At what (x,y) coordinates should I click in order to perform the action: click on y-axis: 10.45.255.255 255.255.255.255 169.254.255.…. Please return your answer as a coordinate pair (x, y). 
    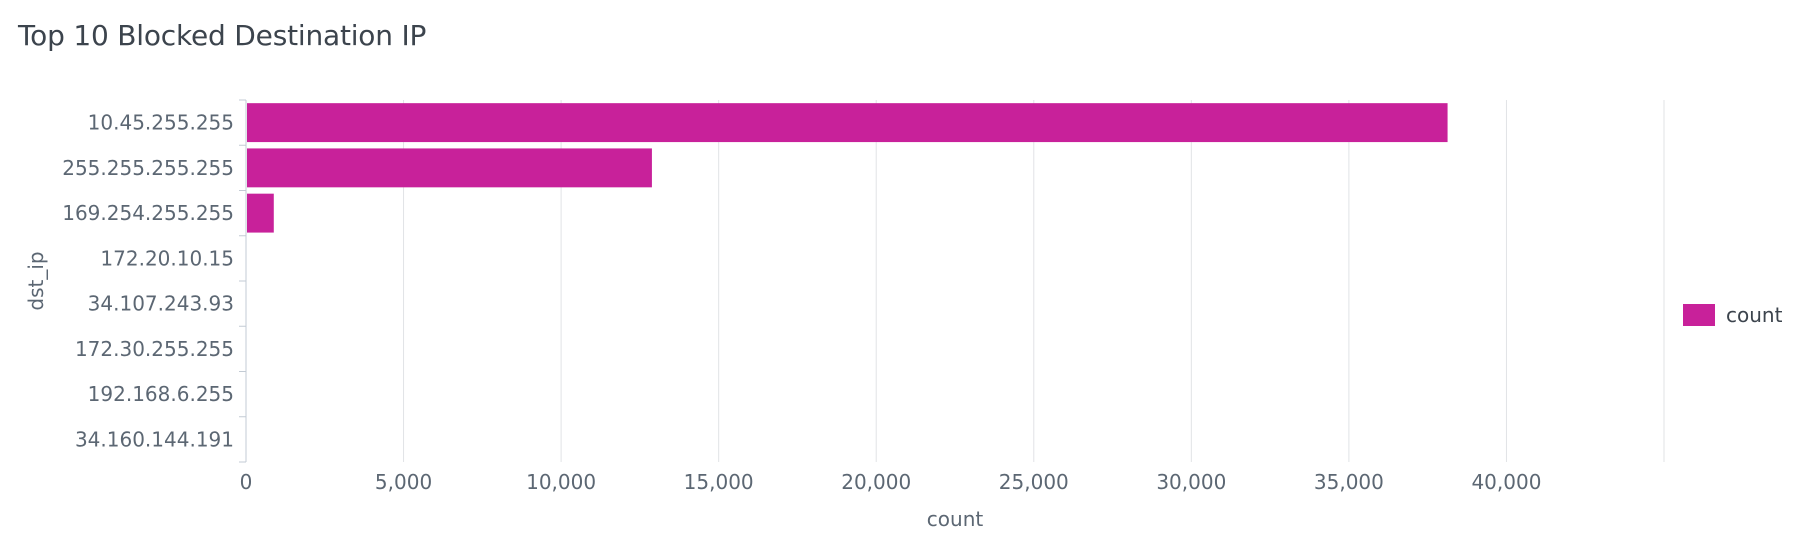
    Looking at the image, I should click on (154, 281).